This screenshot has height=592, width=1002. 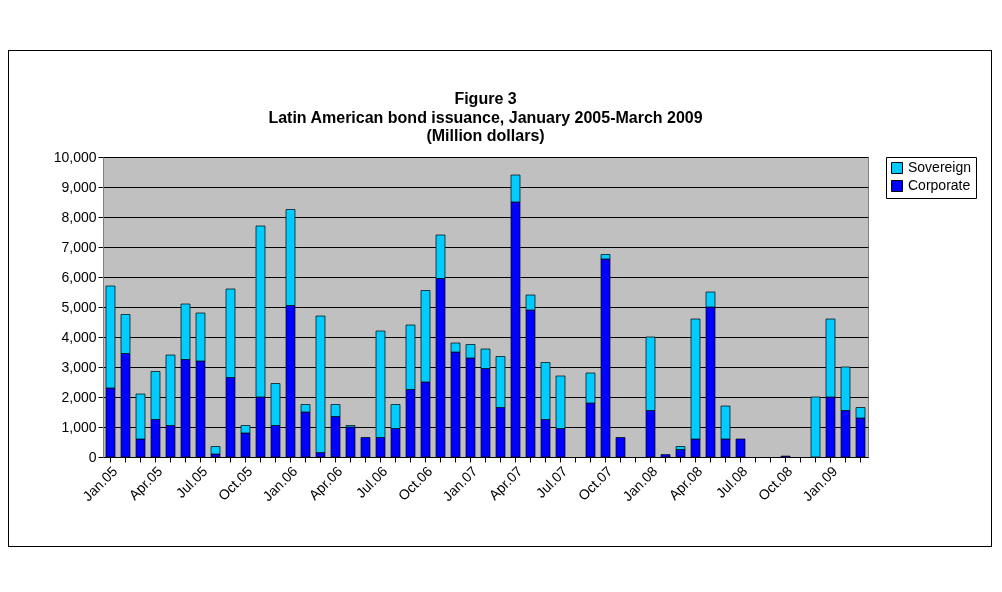 I want to click on y-tick-label: 1,000, so click(x=79, y=426).